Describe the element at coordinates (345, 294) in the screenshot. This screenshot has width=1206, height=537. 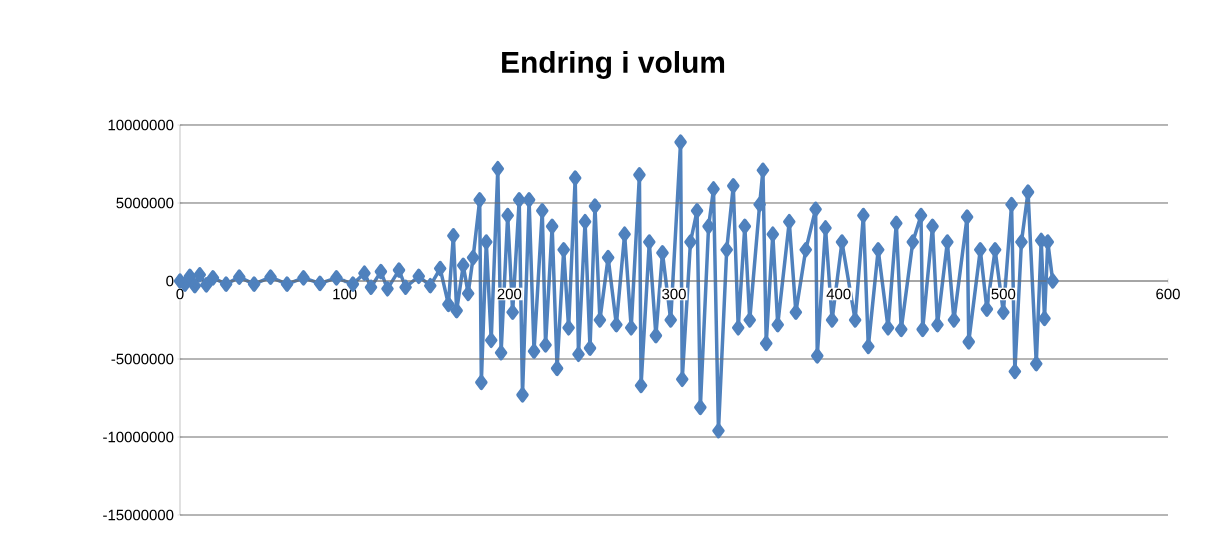
I see `x-tick-label: 100` at that location.